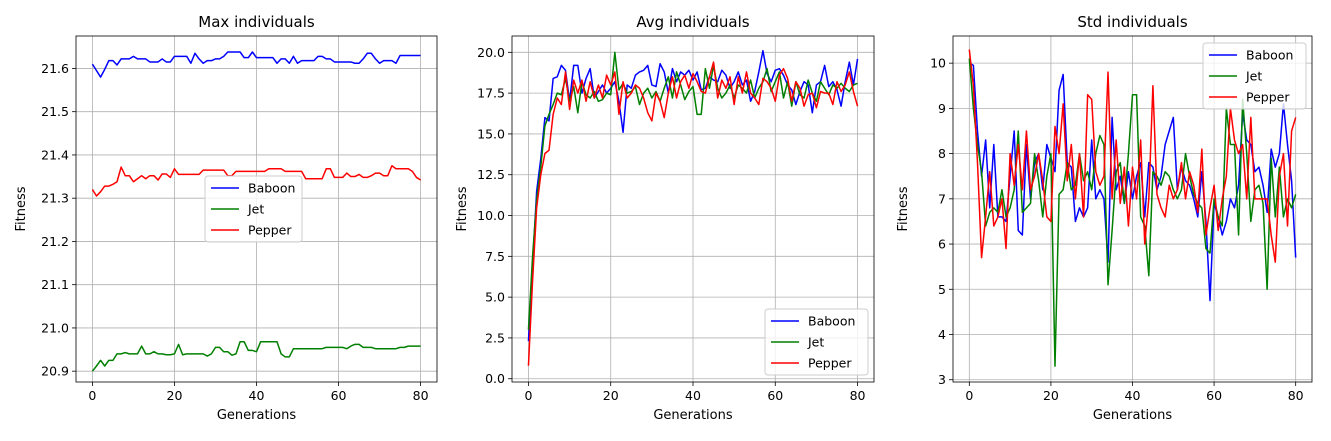 This screenshot has width=1331, height=441. Describe the element at coordinates (495, 378) in the screenshot. I see `y-tick-label: 0.0` at that location.